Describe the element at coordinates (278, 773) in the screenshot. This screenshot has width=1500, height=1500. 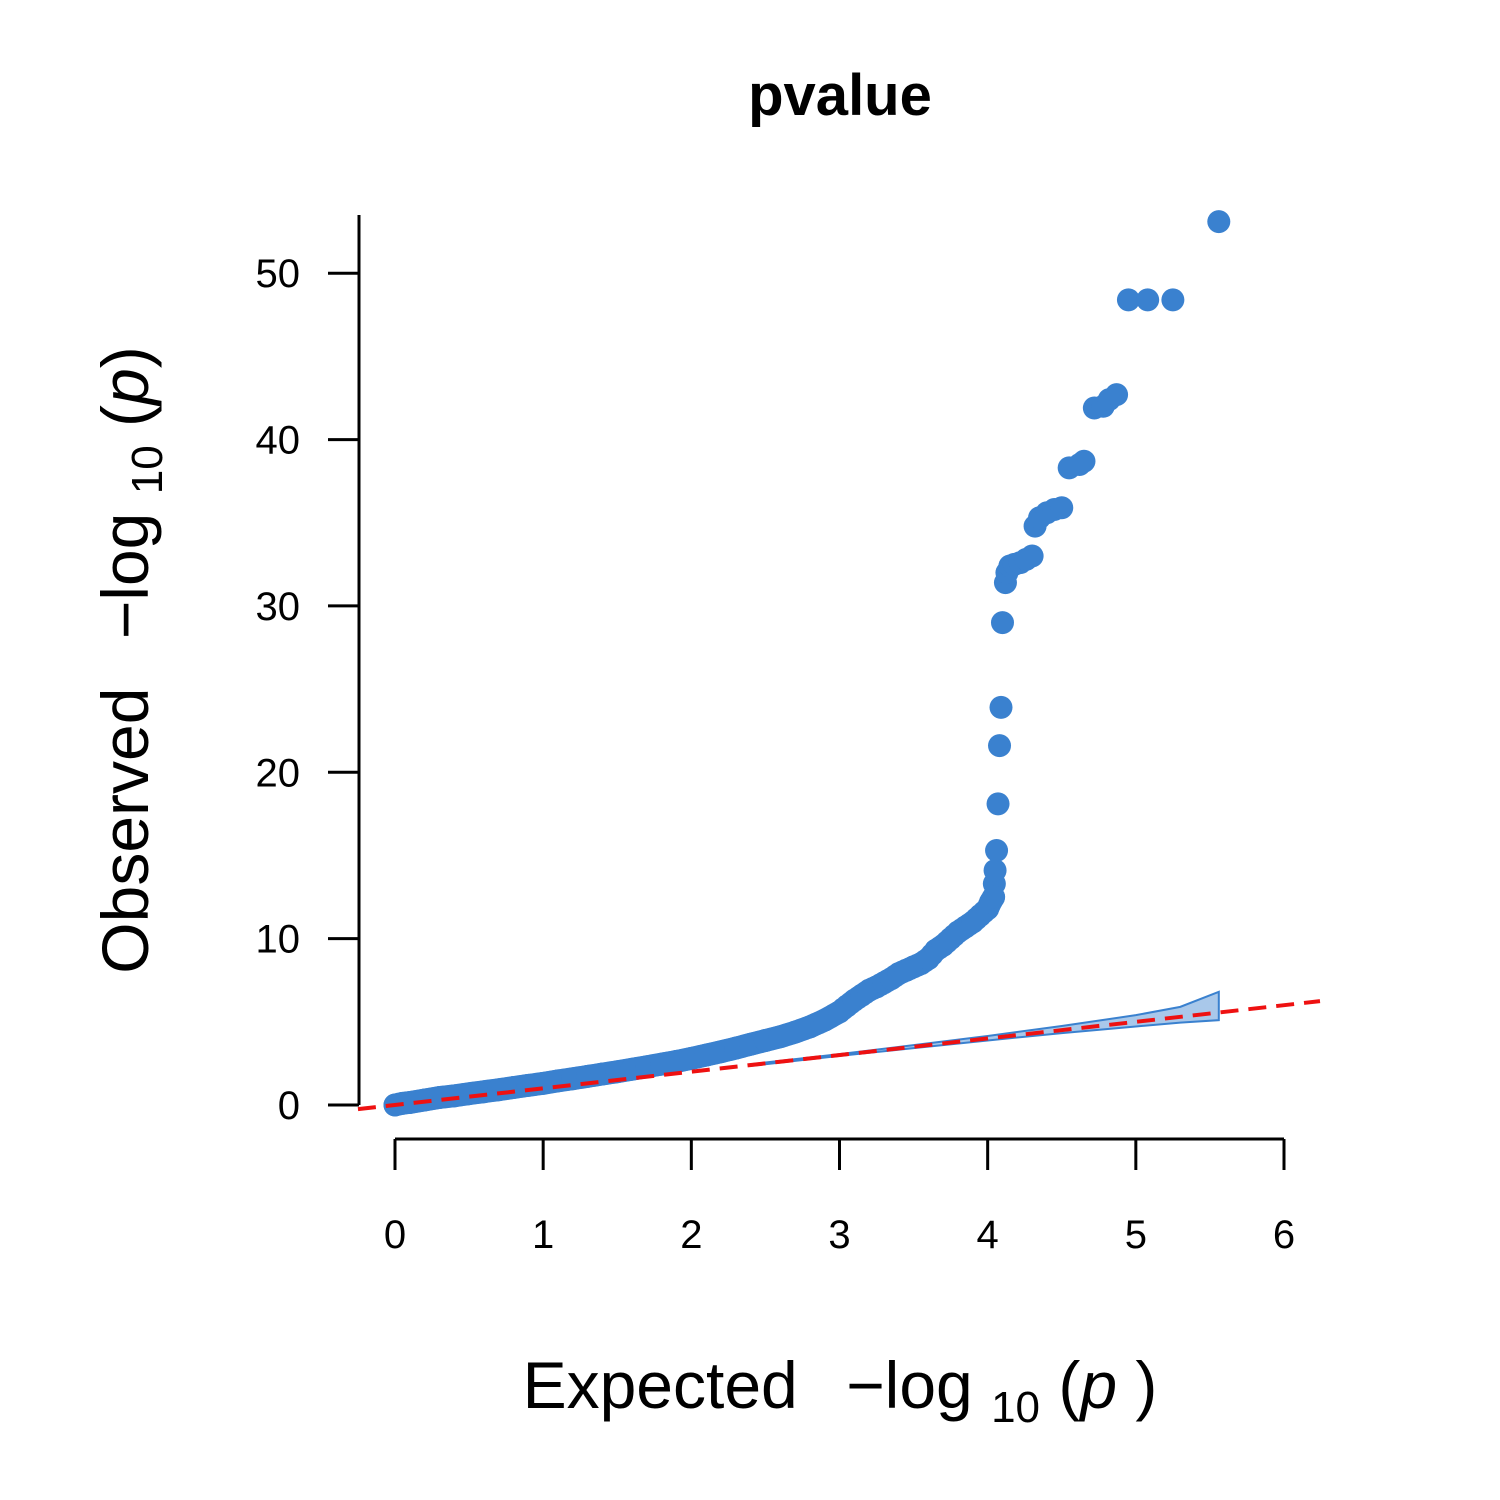
I see `y-tick-label: 20` at that location.